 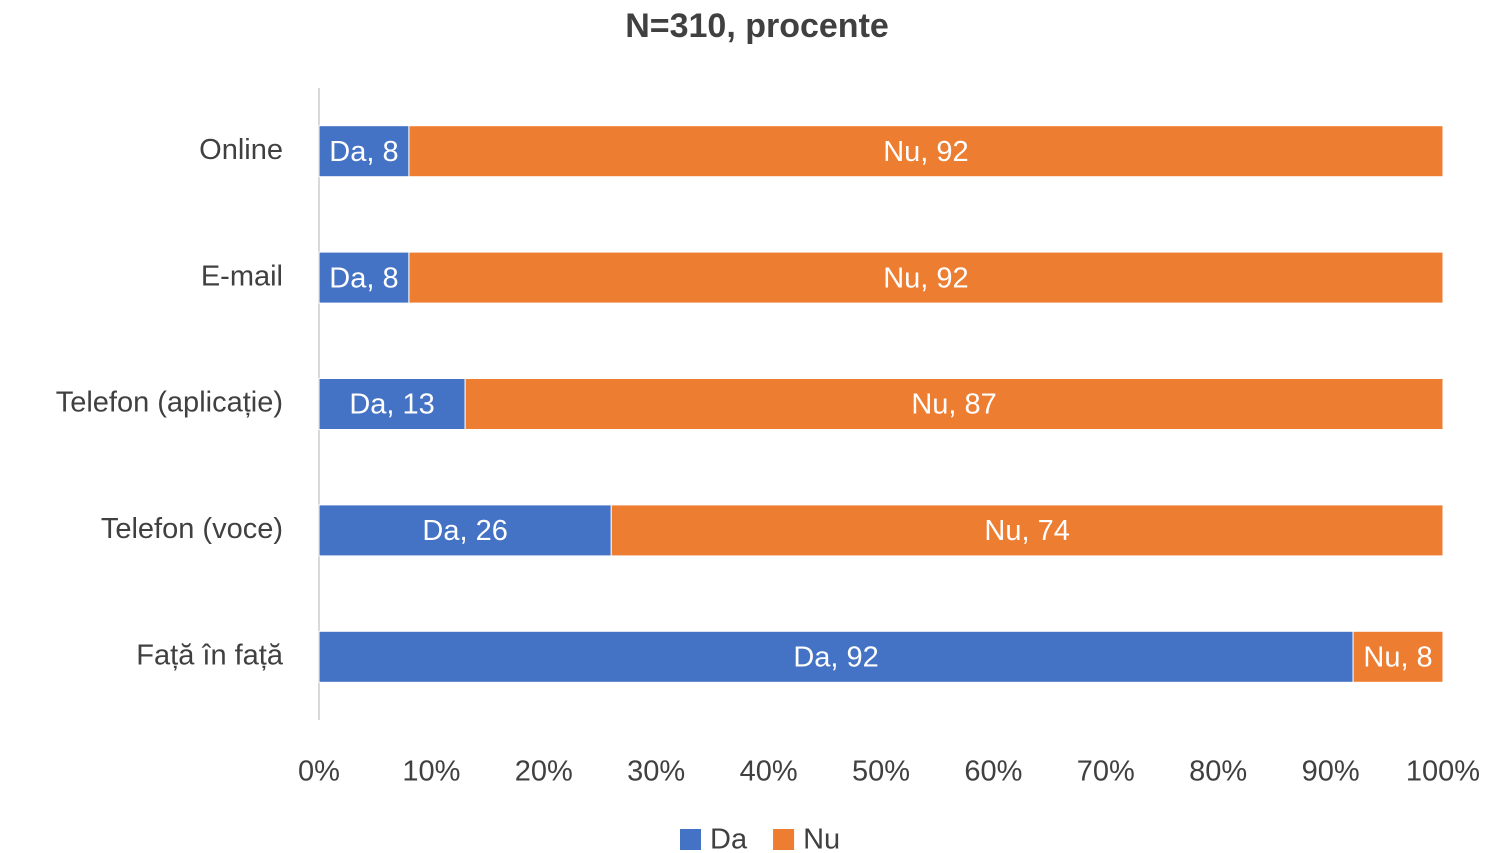 I want to click on x-tick-label: 0%, so click(x=319, y=772).